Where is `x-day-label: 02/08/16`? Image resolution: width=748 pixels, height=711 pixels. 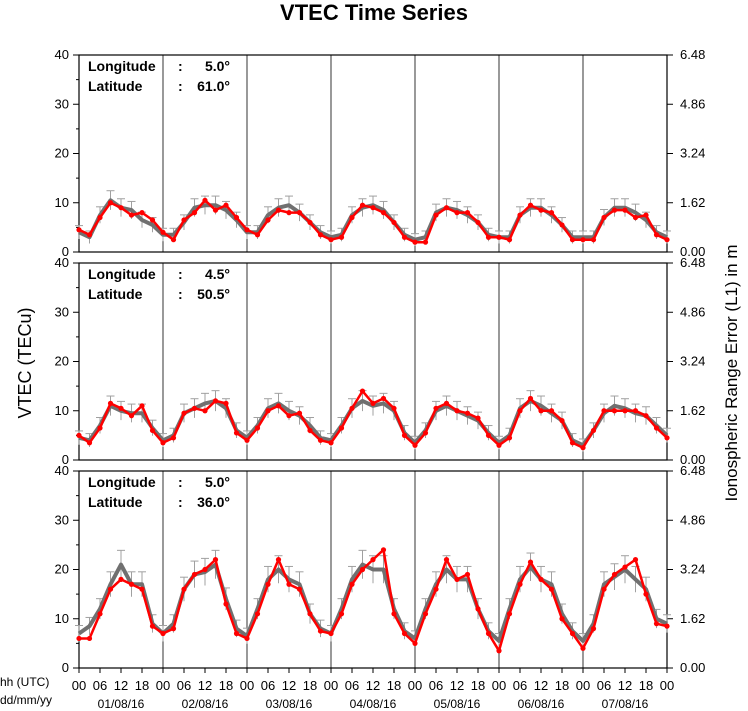 x-day-label: 02/08/16 is located at coordinates (205, 704).